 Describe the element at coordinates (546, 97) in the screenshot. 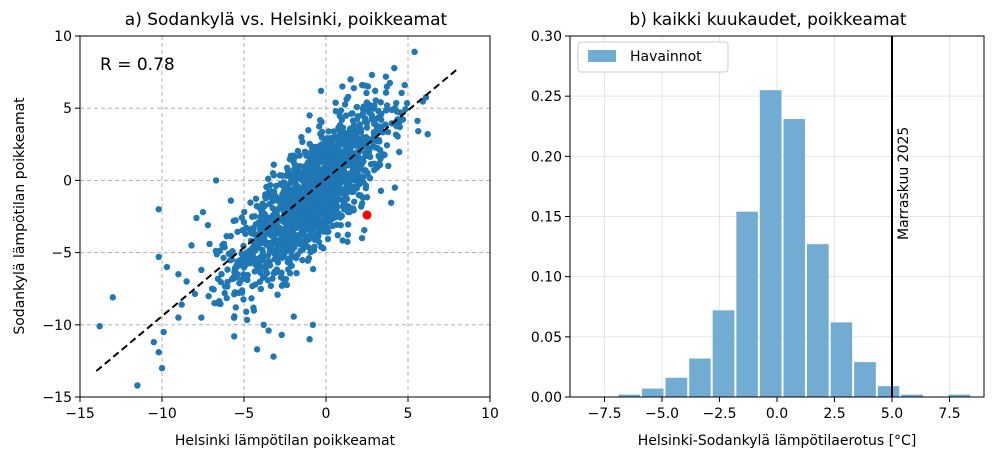

I see `y-tick-label: 0.25` at that location.